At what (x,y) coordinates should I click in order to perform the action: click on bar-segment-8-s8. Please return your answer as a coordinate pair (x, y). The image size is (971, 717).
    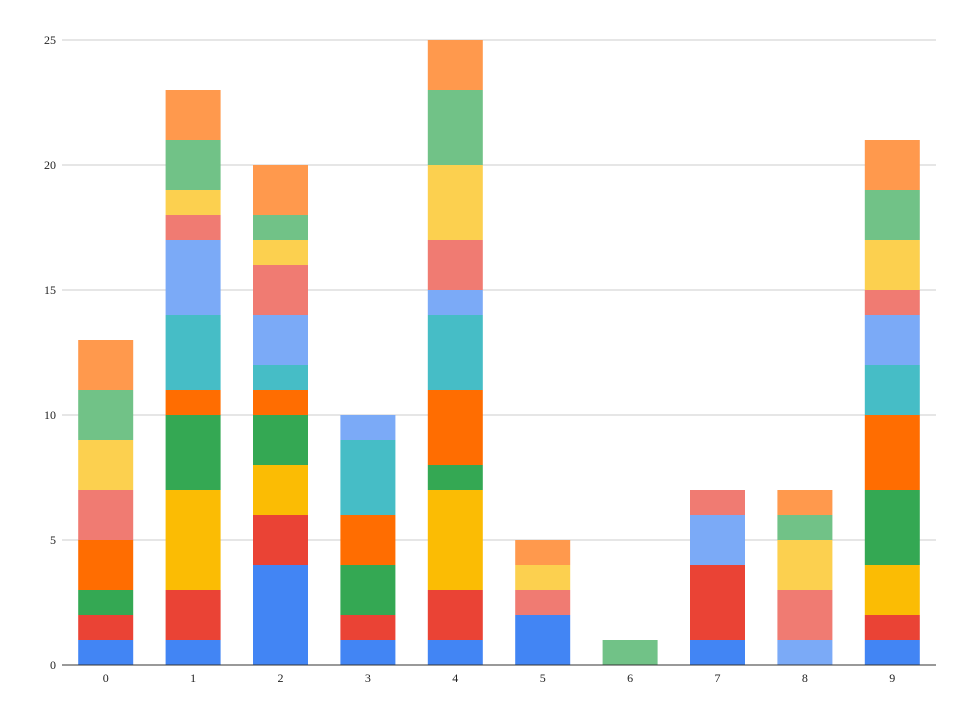
    Looking at the image, I should click on (805, 565).